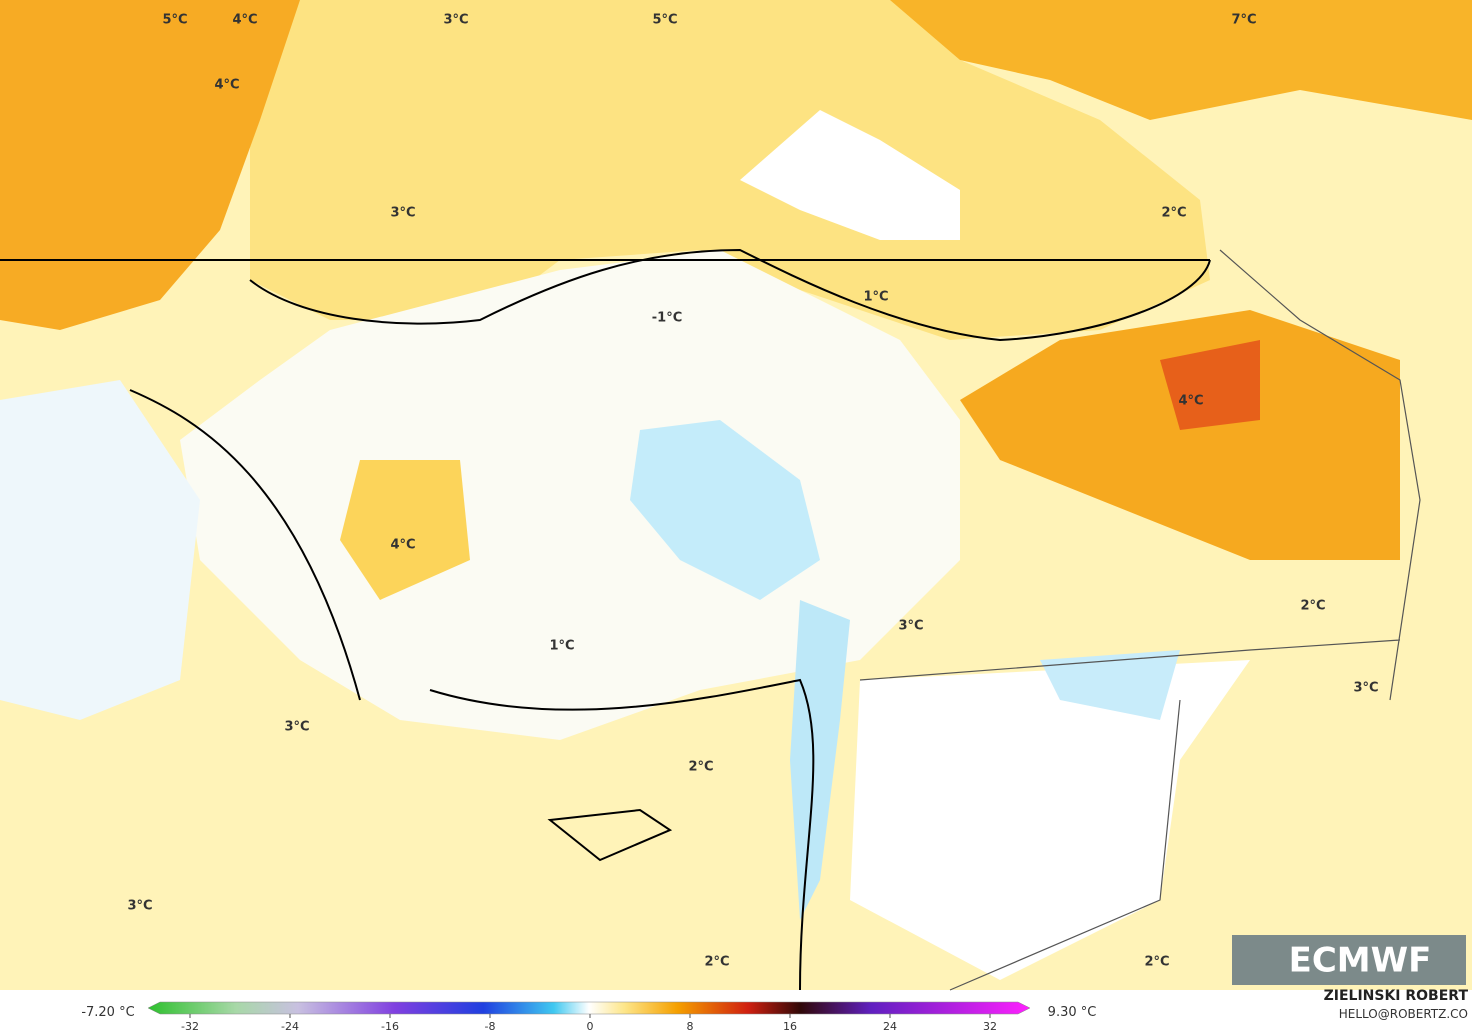 The image size is (1472, 1035). I want to click on colorbar-tick-label: -16, so click(390, 1026).